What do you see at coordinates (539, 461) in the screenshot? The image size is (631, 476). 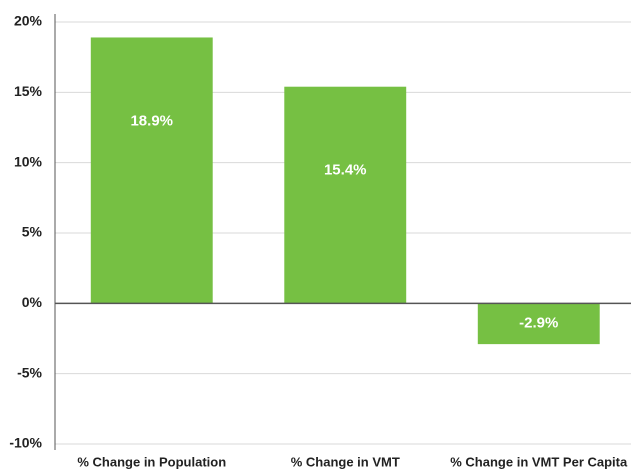 I see `x-tick-label: % Change in VMT Per Capita` at bounding box center [539, 461].